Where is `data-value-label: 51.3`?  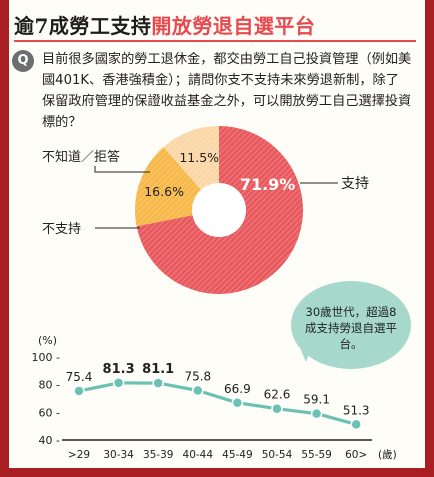
data-value-label: 51.3 is located at coordinates (356, 410).